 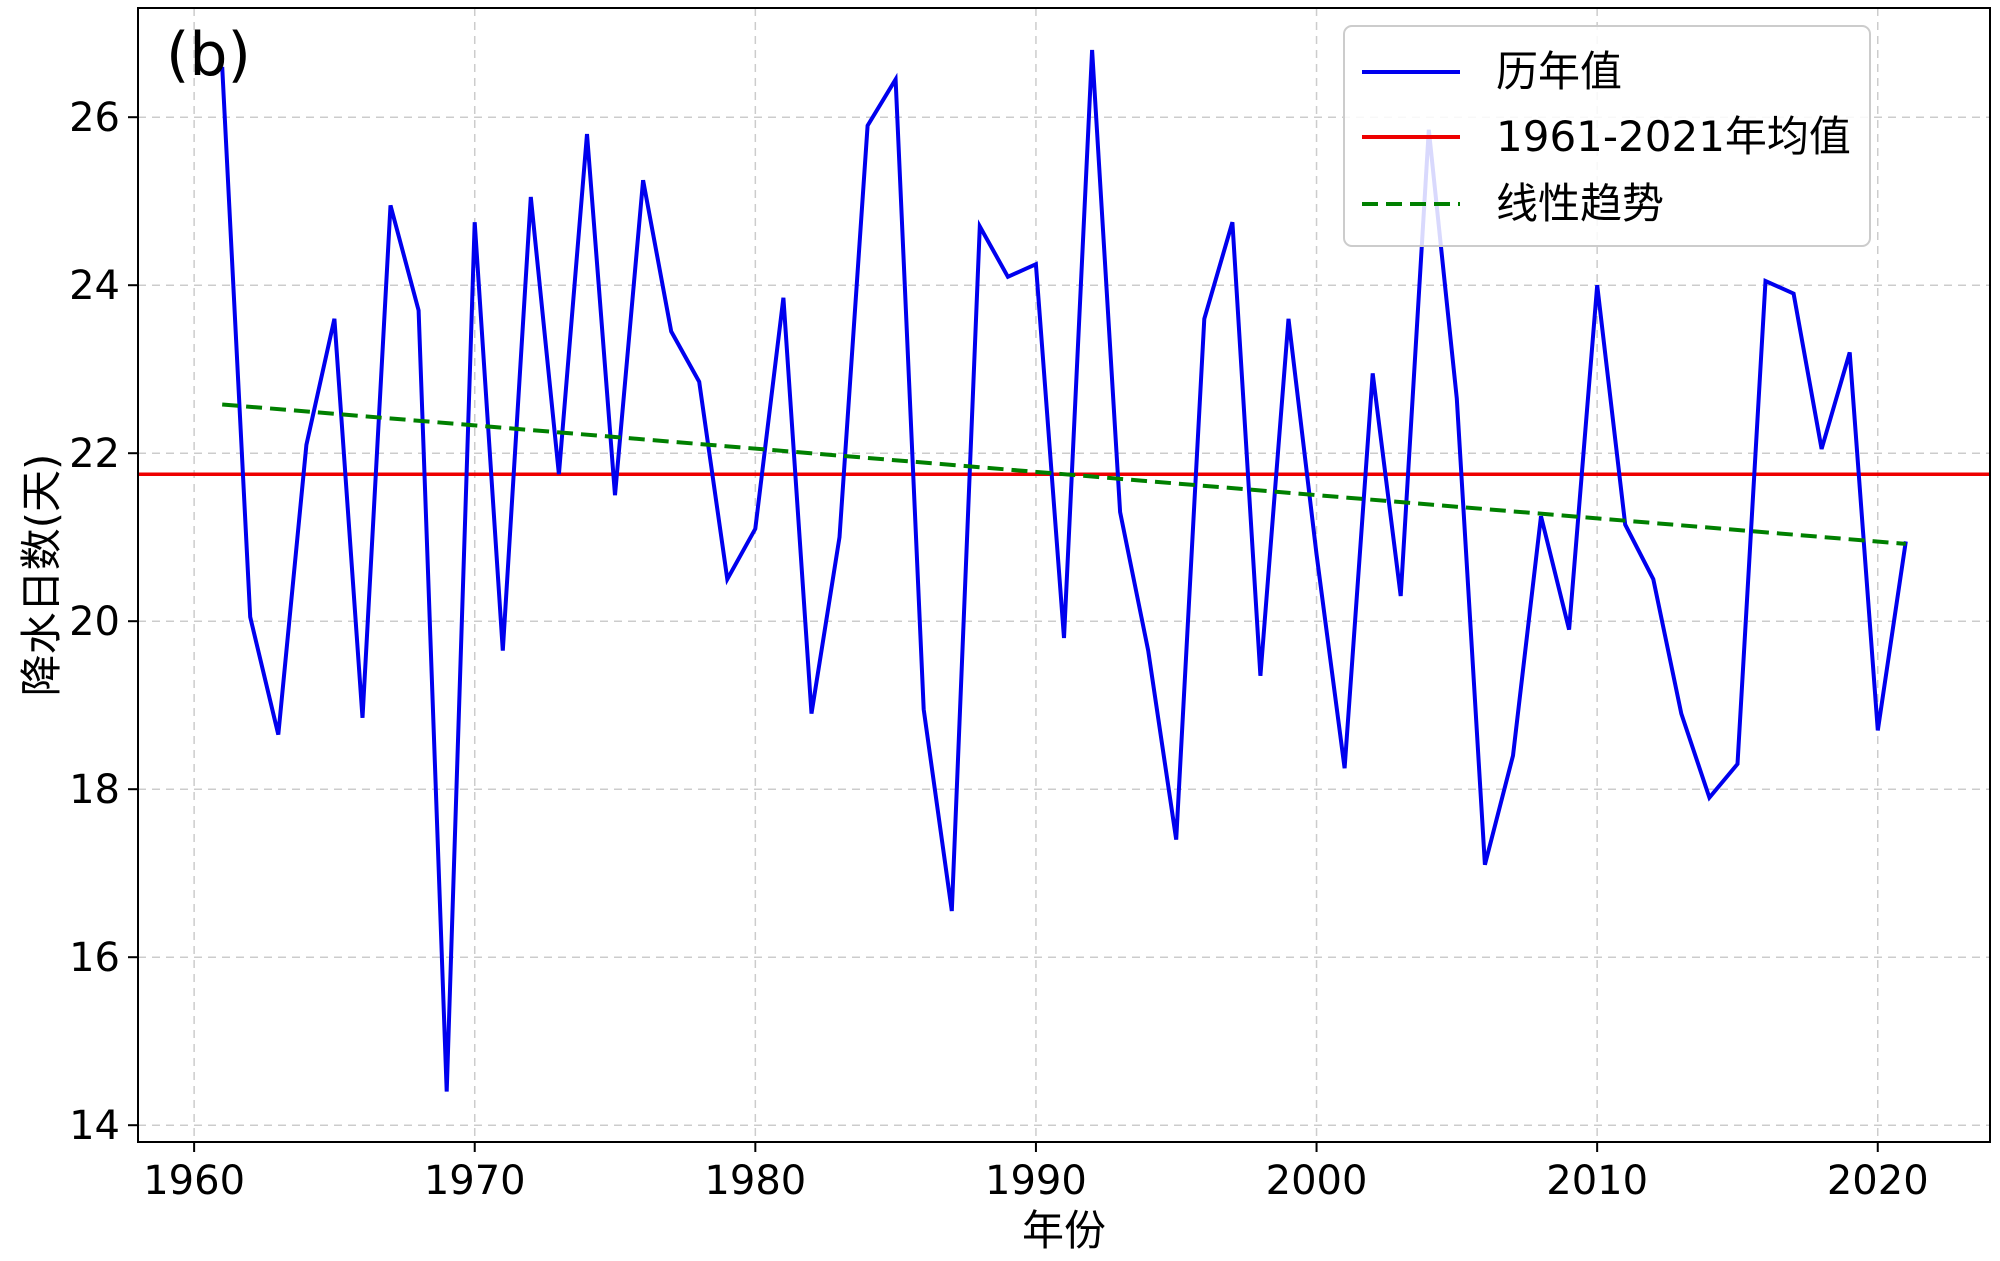 I want to click on x-axis-ticks: 1960 1970 1980 1990 2000 2010 2020, so click(x=1036, y=1173).